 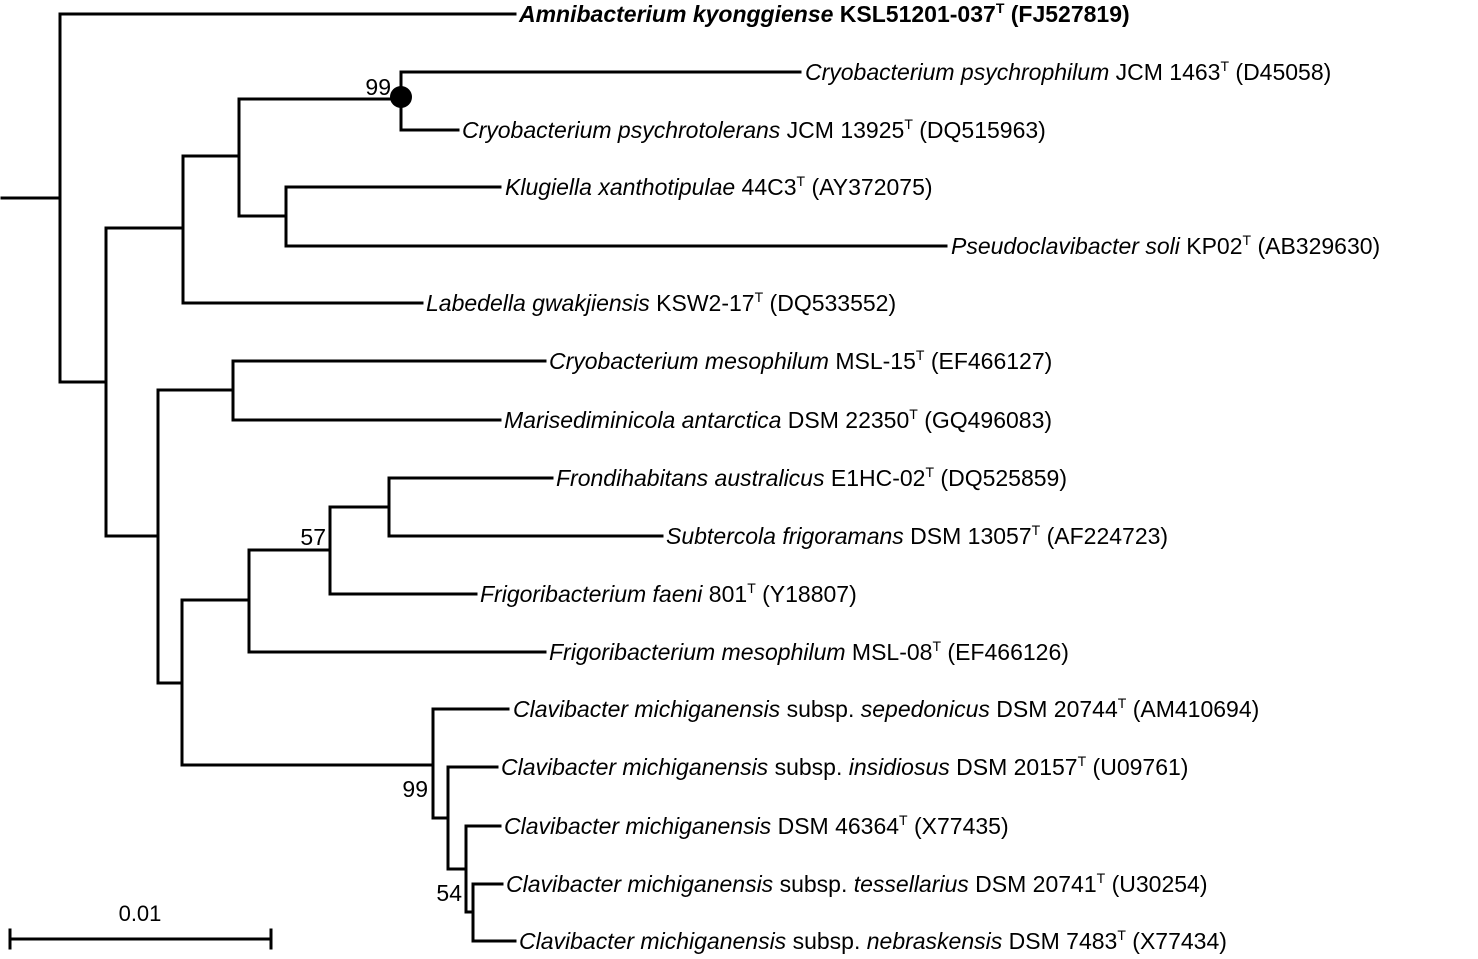 What do you see at coordinates (1014, 767) in the screenshot?
I see `strain-id: DSM 20157` at bounding box center [1014, 767].